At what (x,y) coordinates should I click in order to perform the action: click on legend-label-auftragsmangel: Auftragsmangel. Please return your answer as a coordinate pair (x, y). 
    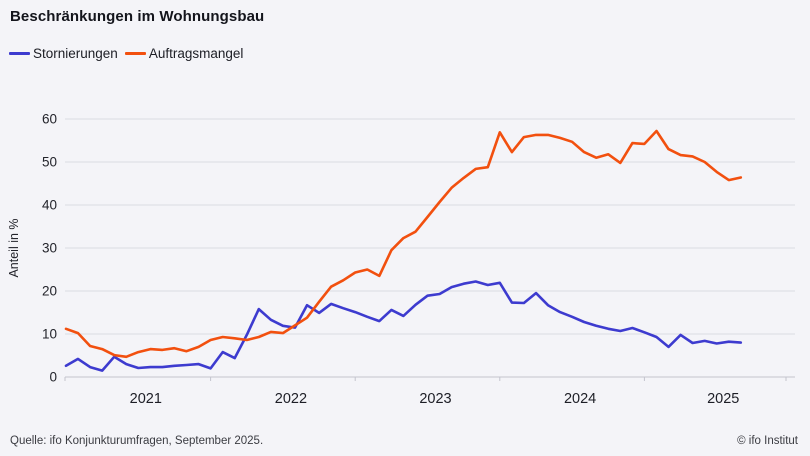
    Looking at the image, I should click on (196, 53).